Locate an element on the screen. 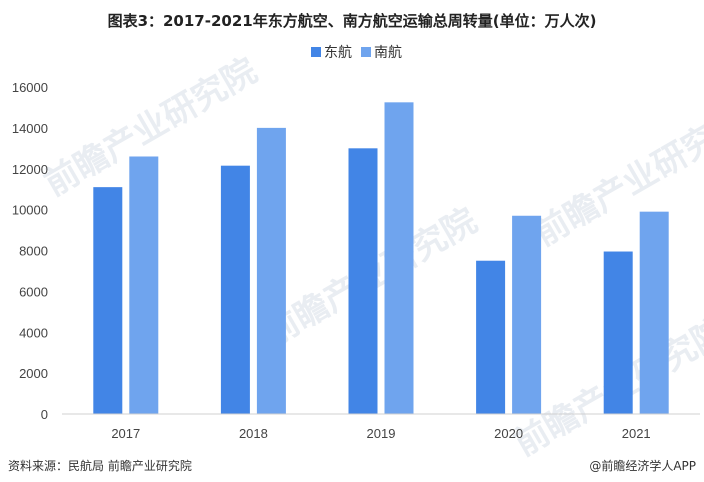  brand-note: @前瞻经济学人APP is located at coordinates (642, 466).